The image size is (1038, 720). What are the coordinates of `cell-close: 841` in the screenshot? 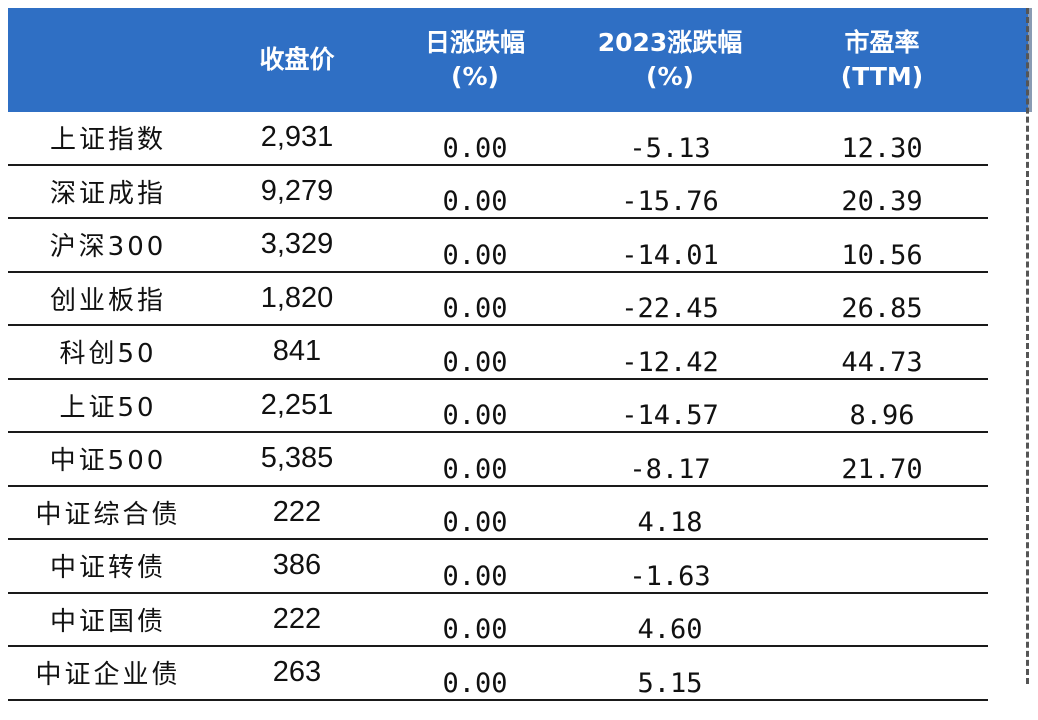 It's located at (297, 352).